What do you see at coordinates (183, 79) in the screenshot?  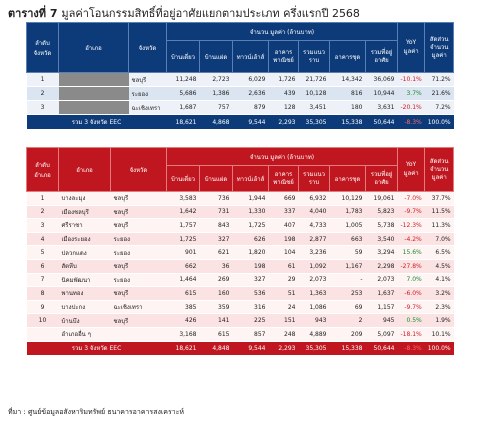 I see `detached-cell: 11,248` at bounding box center [183, 79].